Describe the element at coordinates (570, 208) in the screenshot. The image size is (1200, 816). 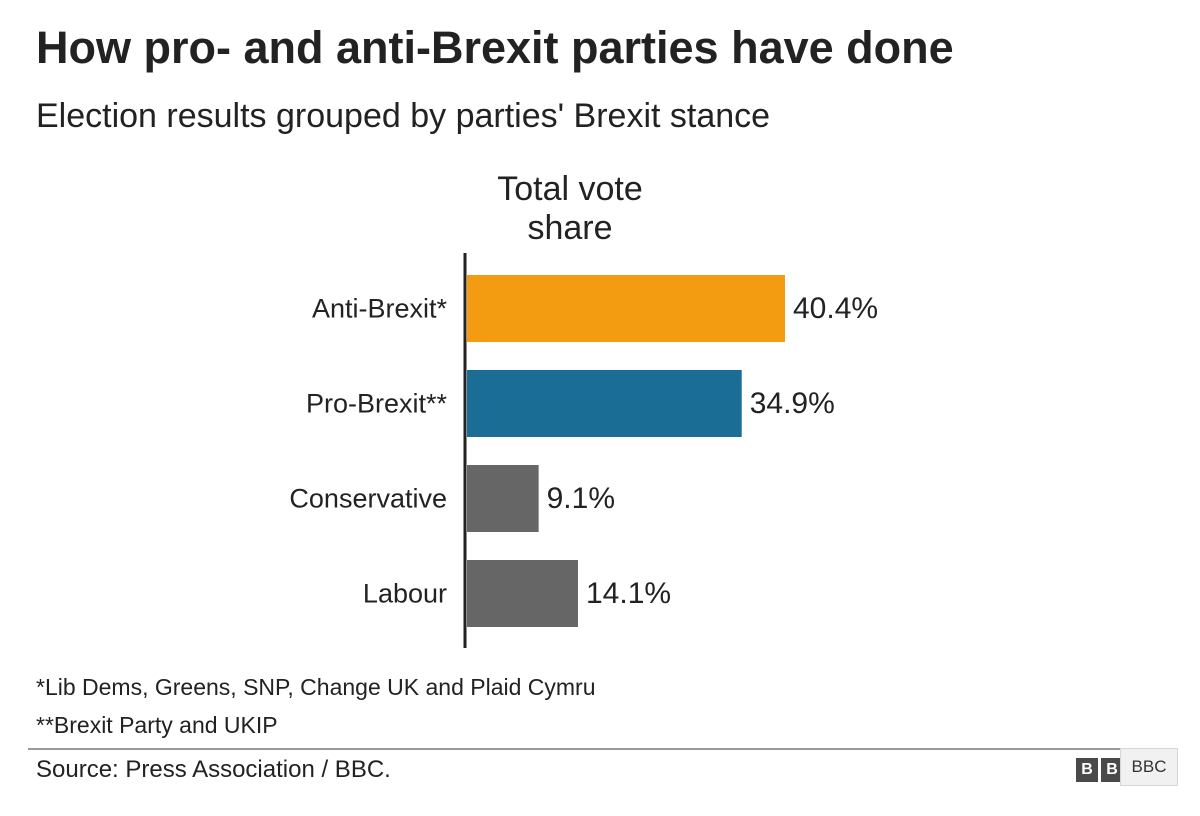
I see `series-title: Total vote share` at that location.